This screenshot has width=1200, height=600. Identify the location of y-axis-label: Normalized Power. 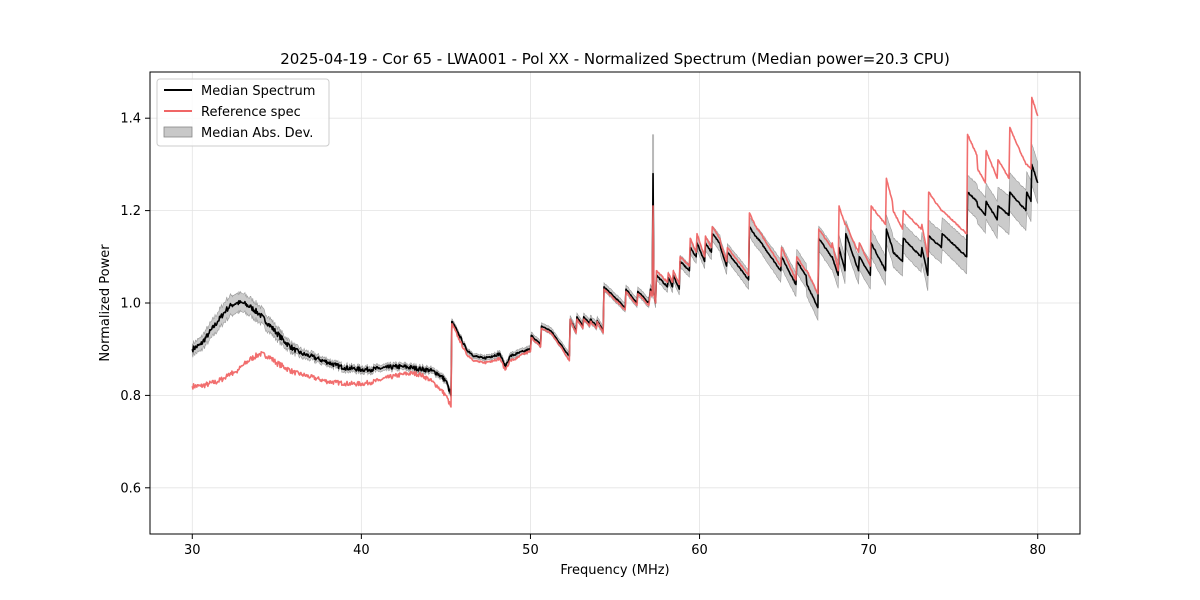
(105, 303).